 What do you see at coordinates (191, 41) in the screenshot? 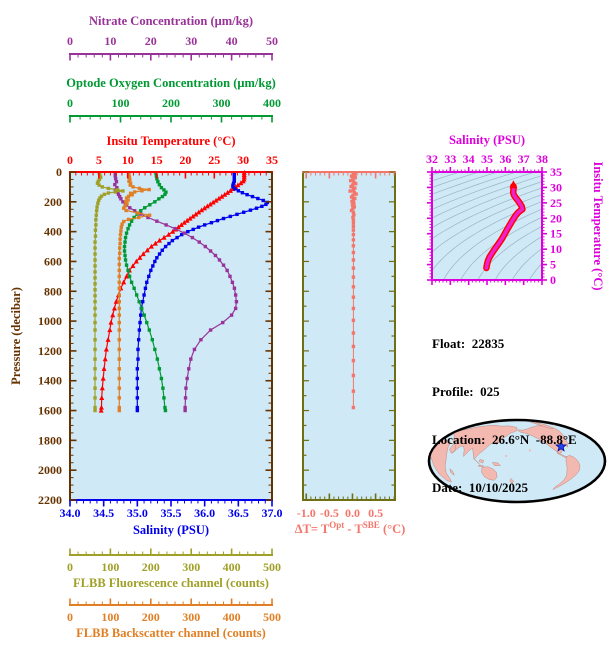
I see `nitrate-tick-label: 30` at bounding box center [191, 41].